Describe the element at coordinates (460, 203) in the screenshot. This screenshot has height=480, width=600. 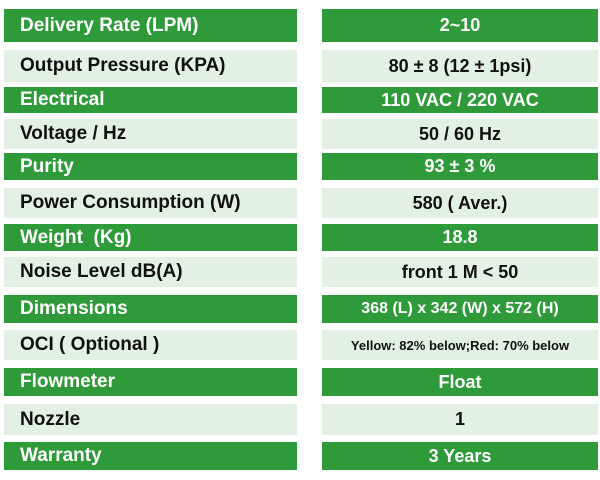
I see `spec-value-power-consumption: 580 ( Aver.)` at that location.